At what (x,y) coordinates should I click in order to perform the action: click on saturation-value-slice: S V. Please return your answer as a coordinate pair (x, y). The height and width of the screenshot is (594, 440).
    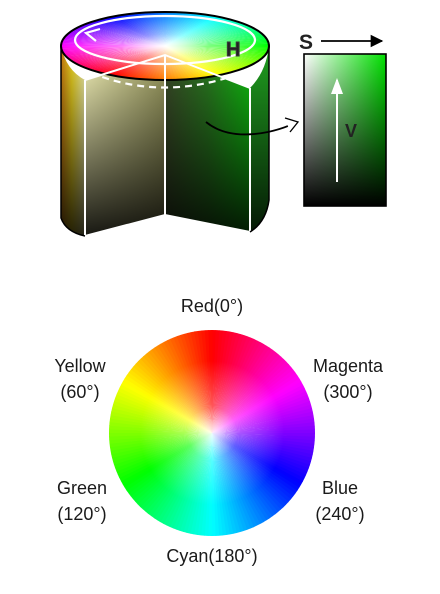
    Looking at the image, I should click on (343, 119).